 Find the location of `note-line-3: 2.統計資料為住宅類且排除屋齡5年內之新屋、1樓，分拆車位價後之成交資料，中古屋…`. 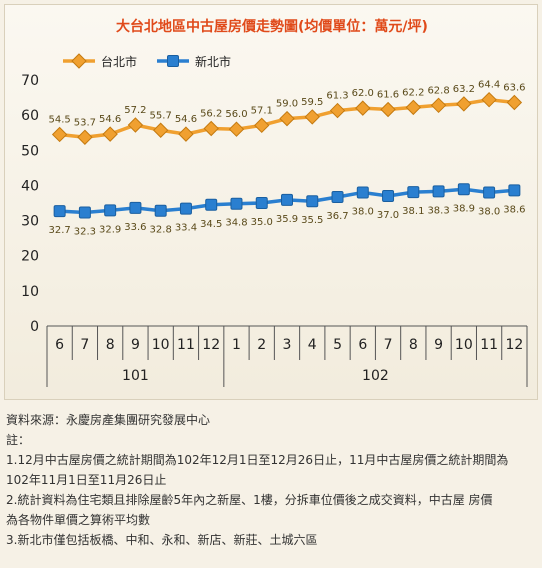

note-line-3: 2.統計資料為住宅類且排除屋齡5年內之新屋、1樓，分拆車位價後之成交資料，中古屋… is located at coordinates (249, 500).